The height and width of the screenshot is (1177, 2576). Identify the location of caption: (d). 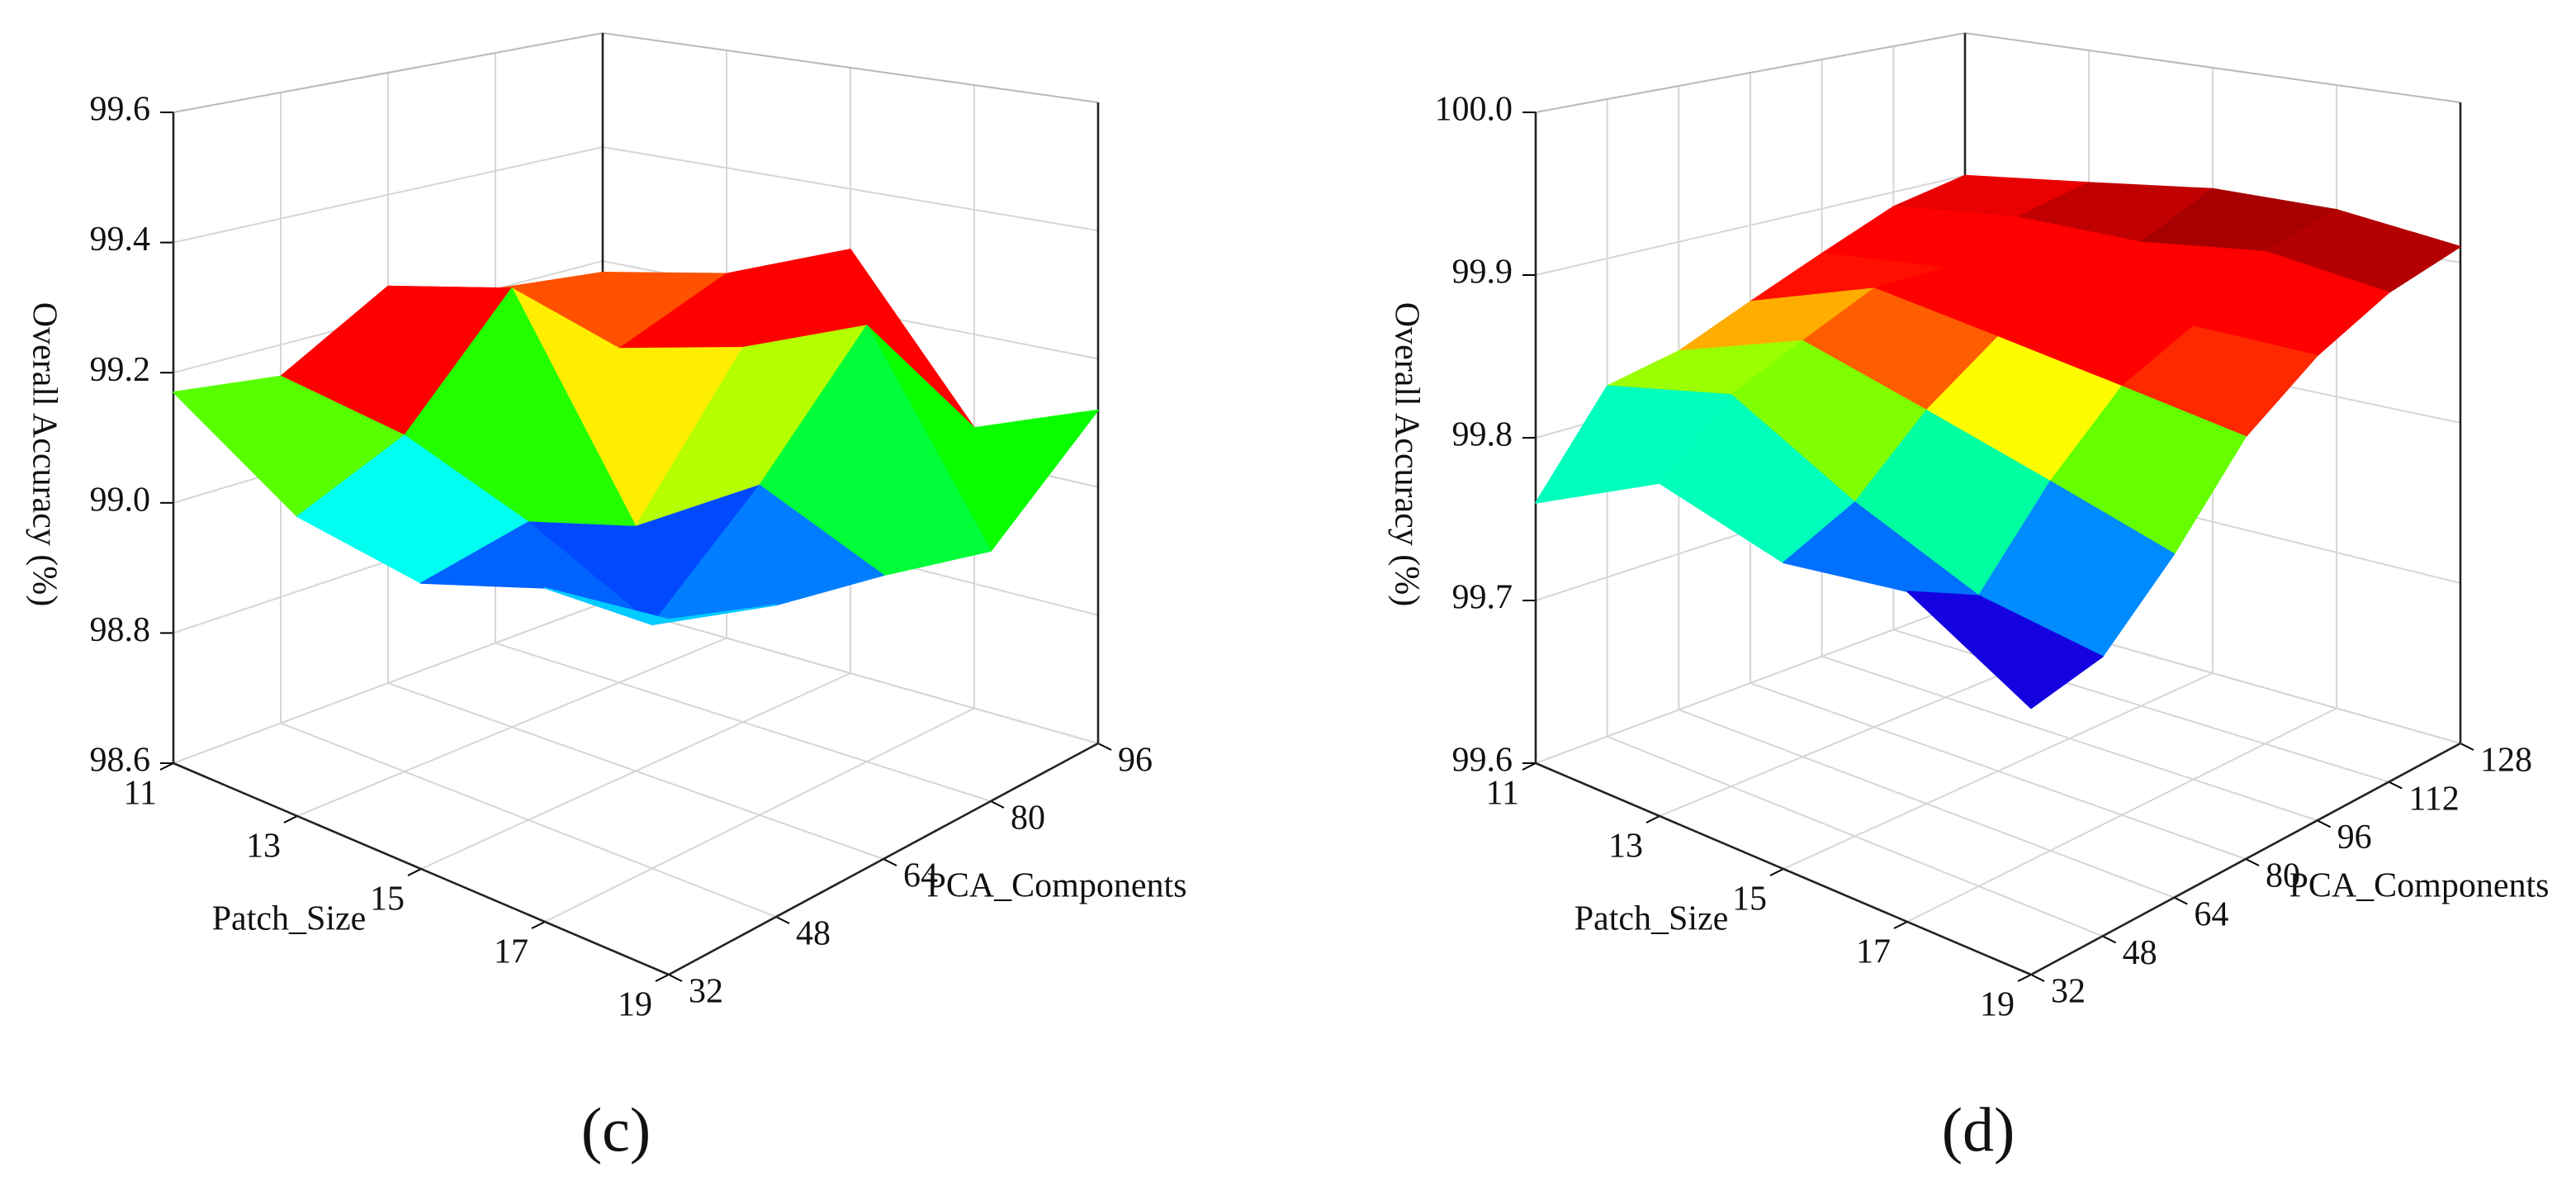
(1978, 1130).